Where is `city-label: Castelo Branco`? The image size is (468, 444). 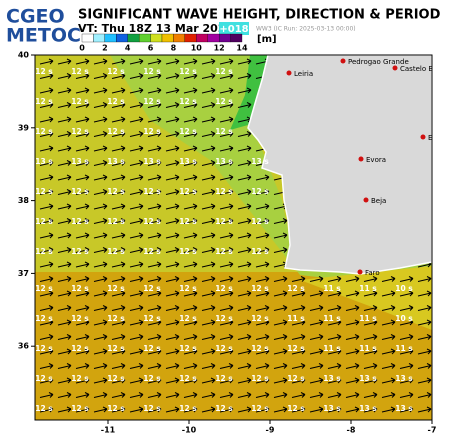
city-label: Castelo Branco is located at coordinates (426, 69).